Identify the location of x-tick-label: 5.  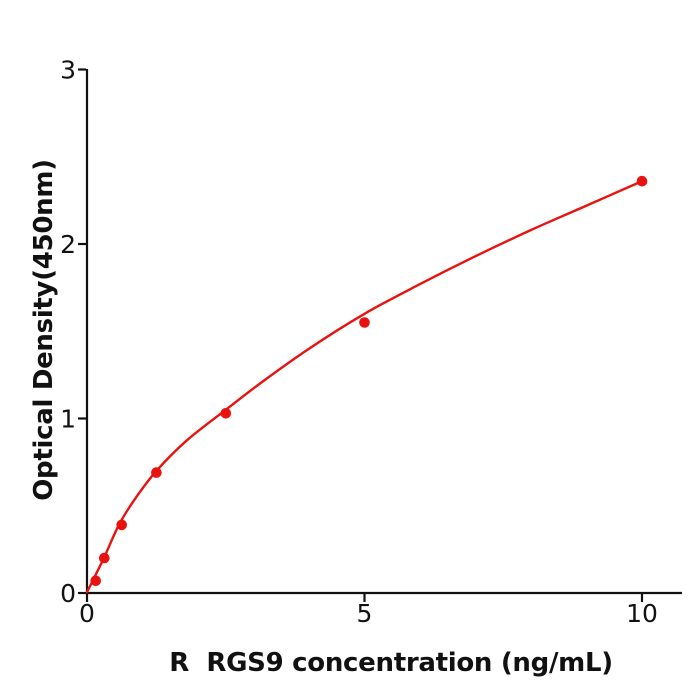
(365, 613).